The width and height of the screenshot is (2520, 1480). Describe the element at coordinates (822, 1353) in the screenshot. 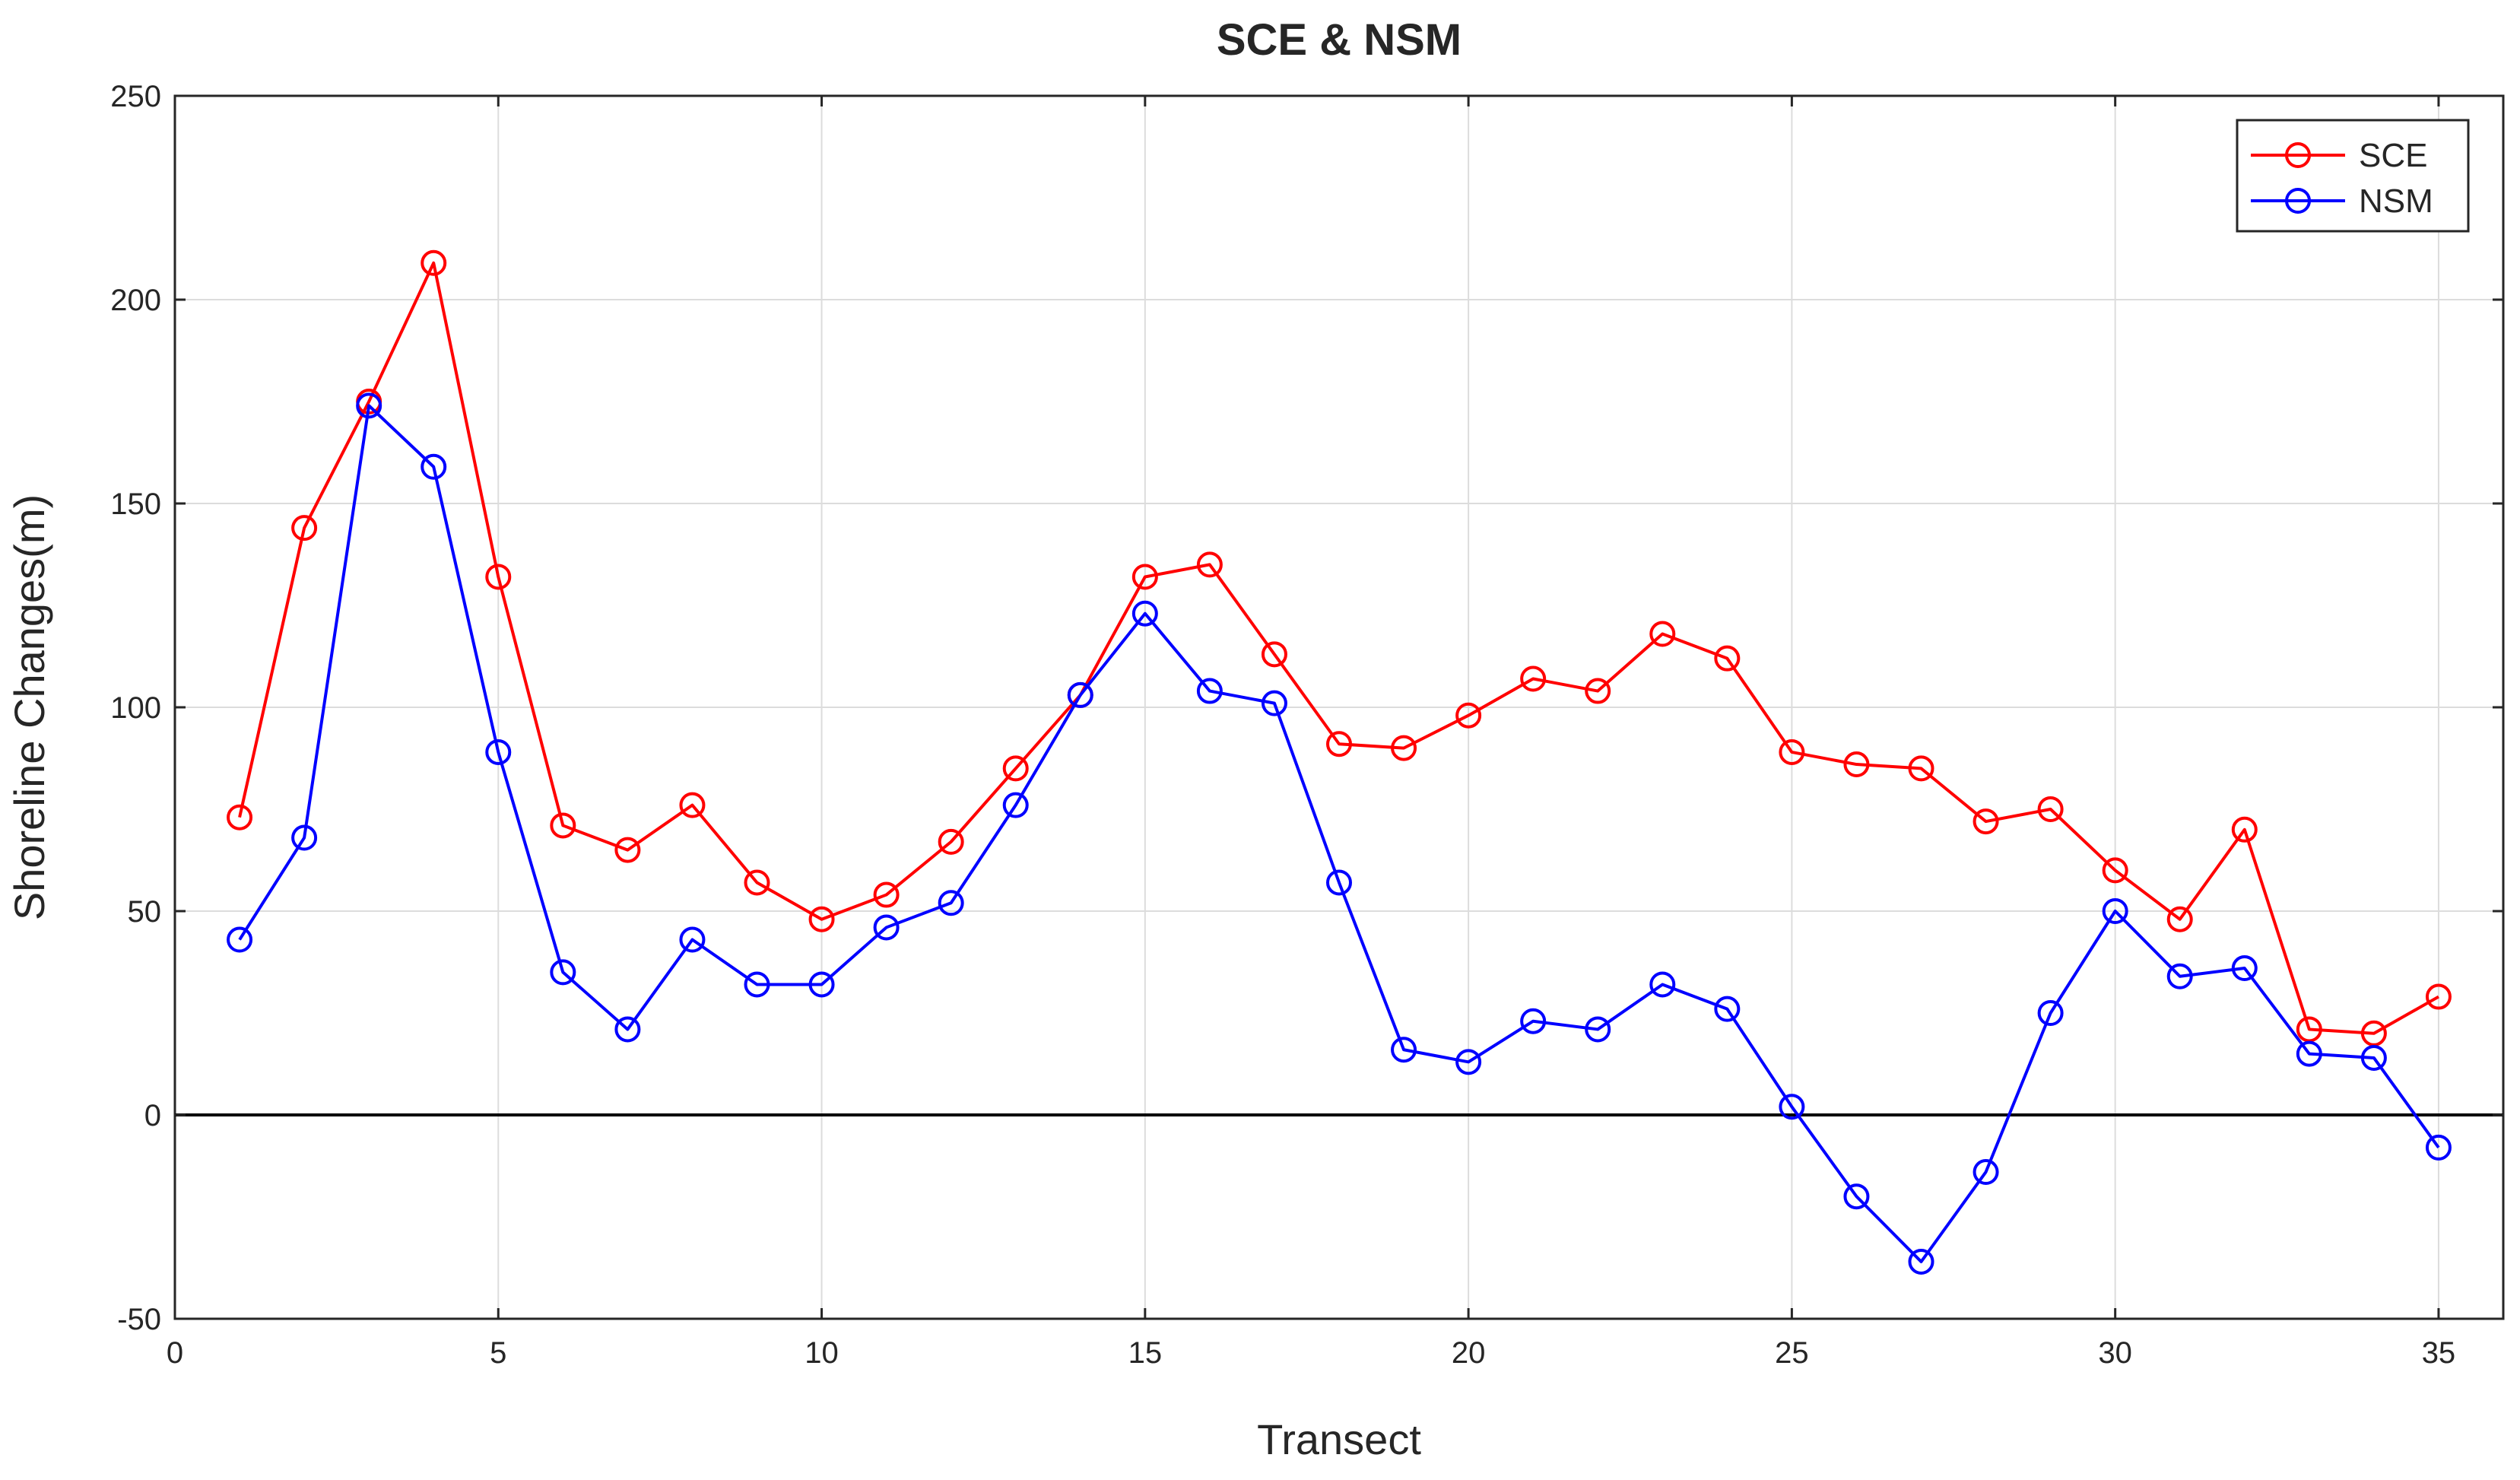

I see `x-tick-label: 10` at that location.